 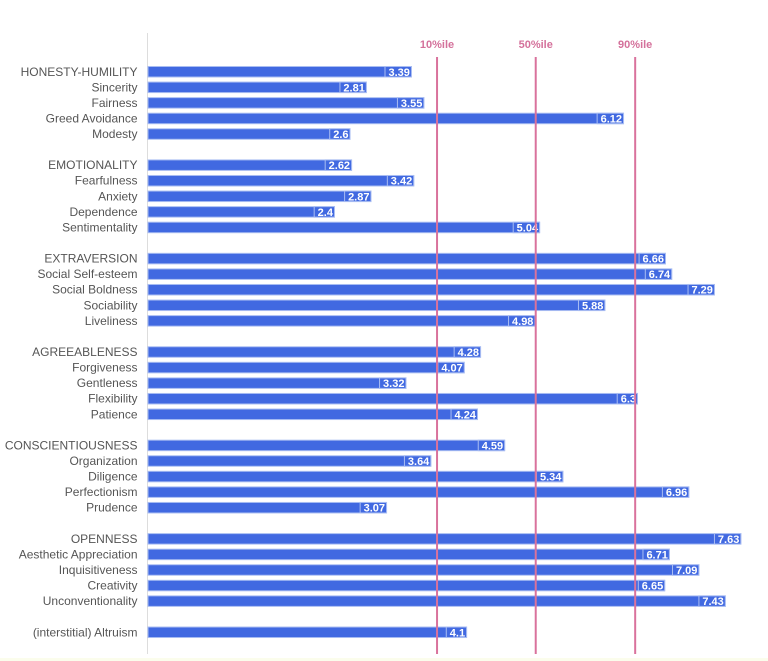 What do you see at coordinates (104, 539) in the screenshot?
I see `category-label: OPENNESS` at bounding box center [104, 539].